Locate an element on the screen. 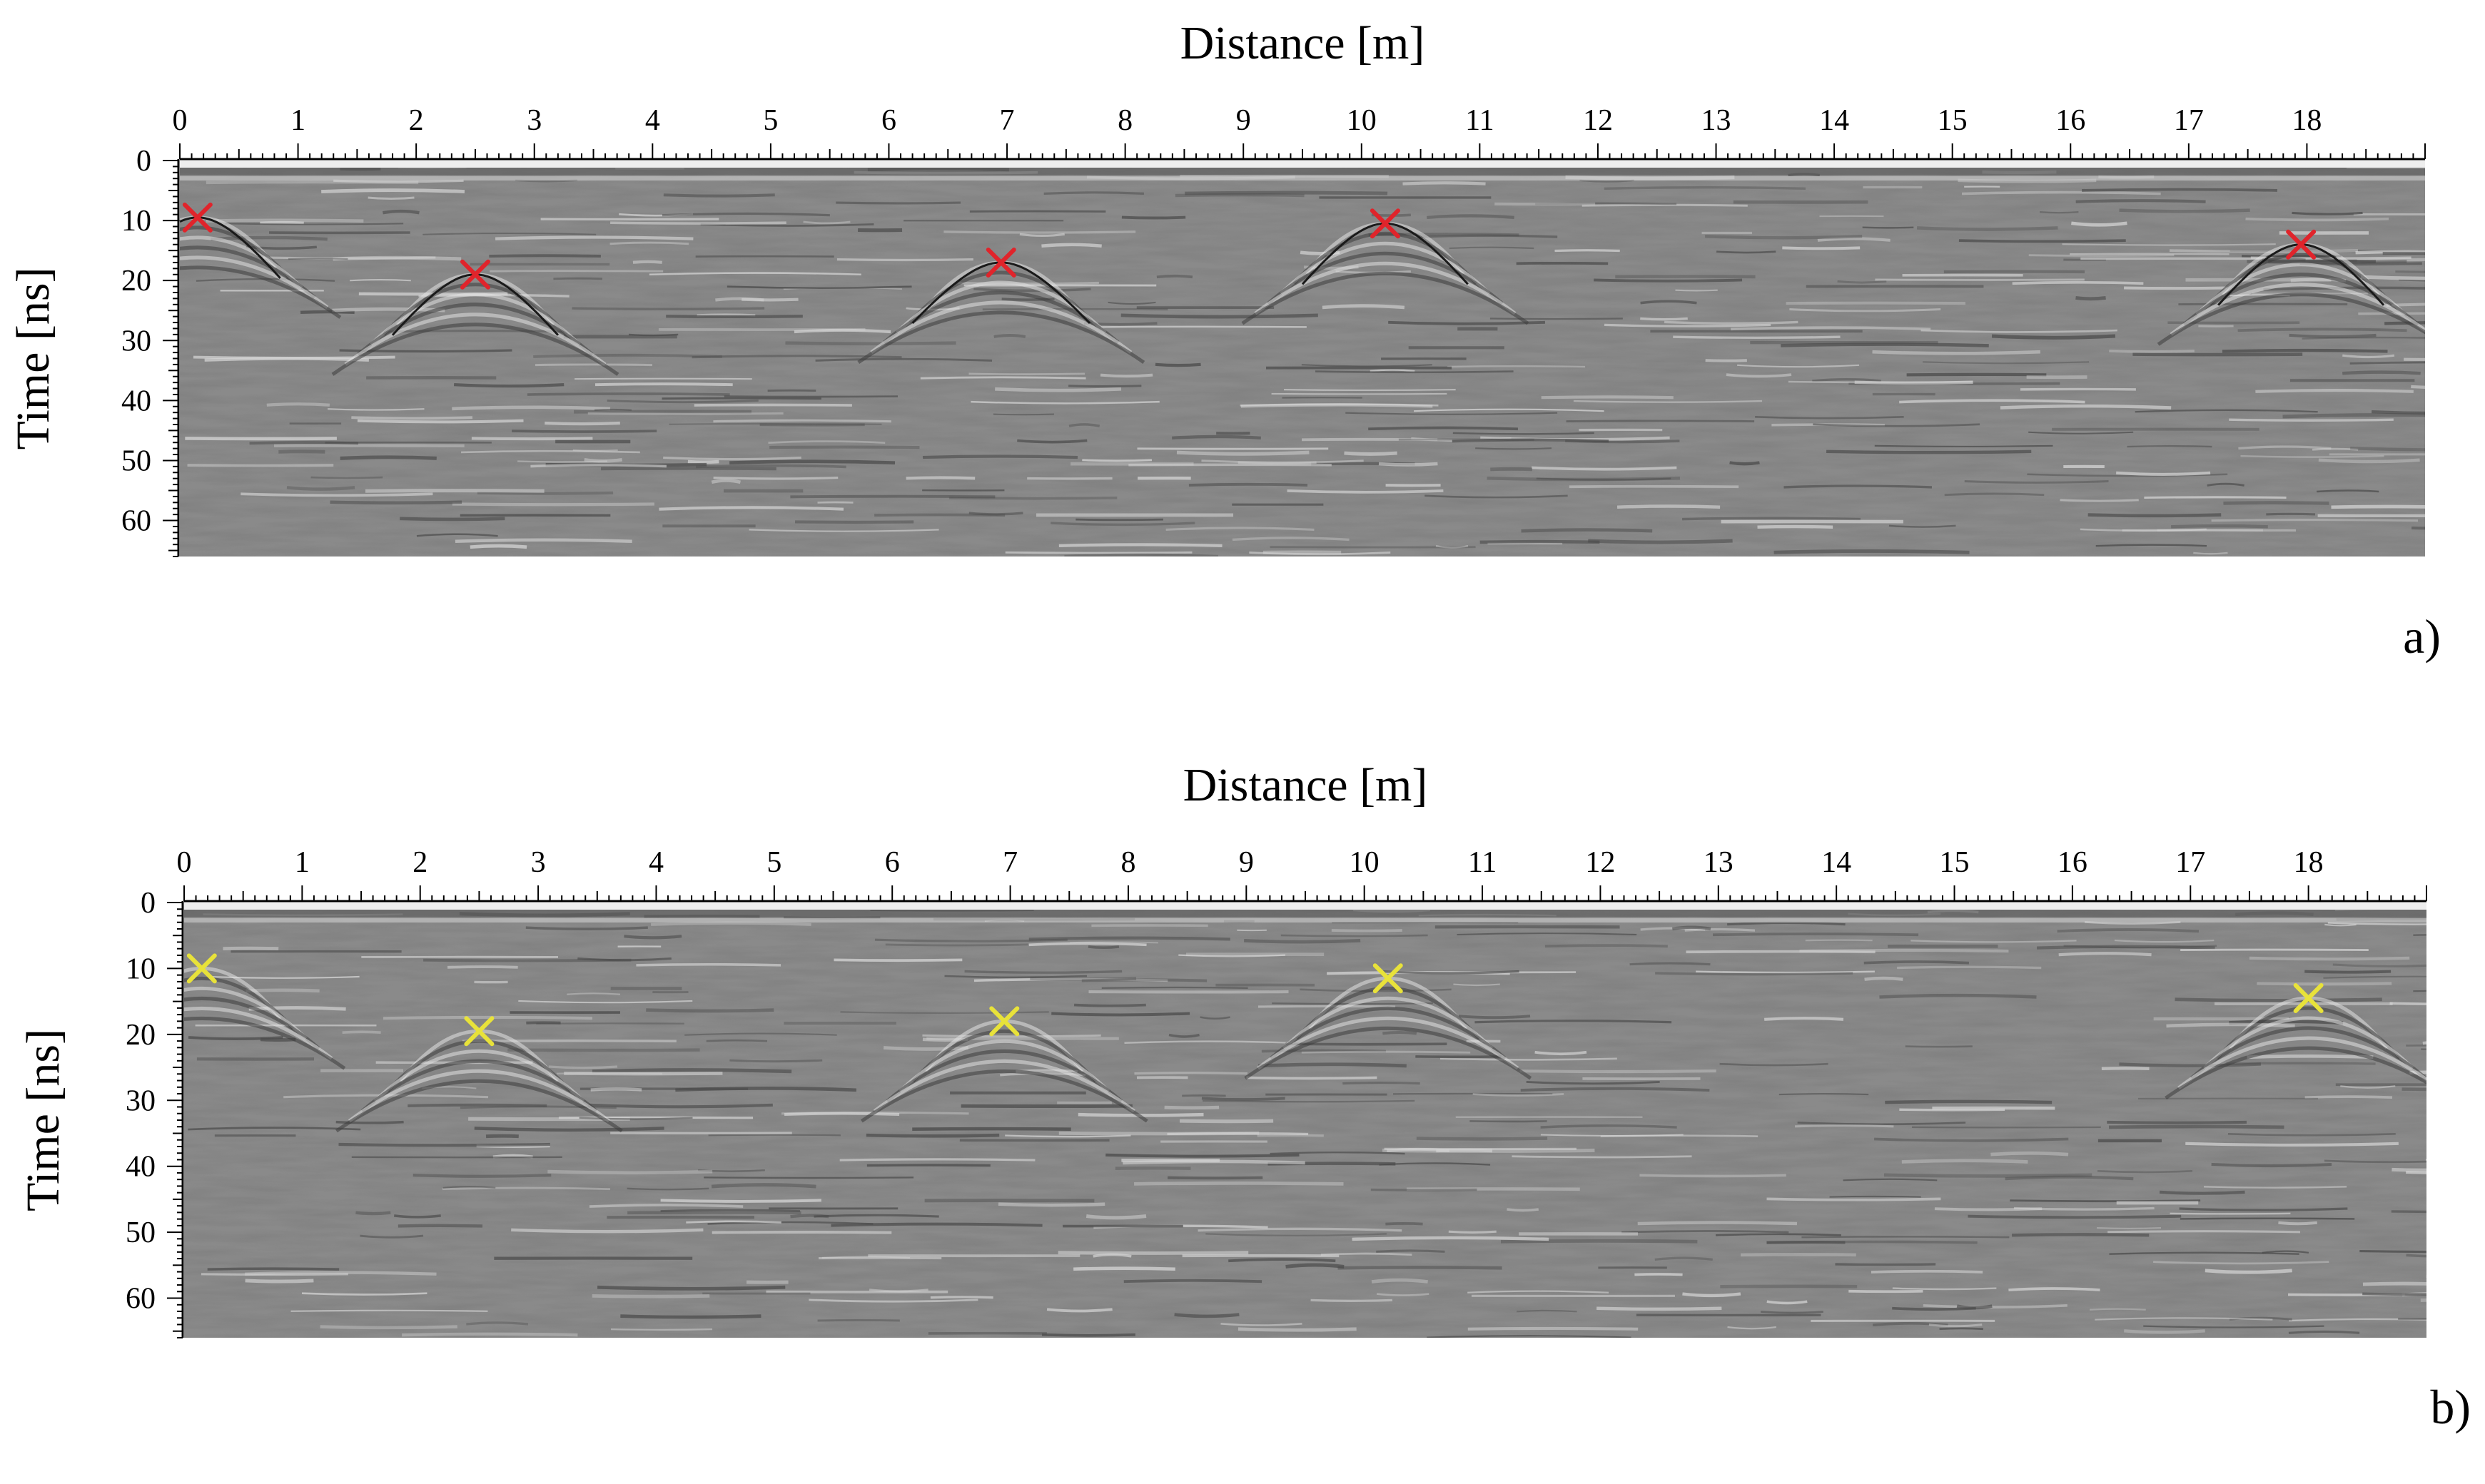 Image resolution: width=2485 pixels, height=1484 pixels. panel-label: a) is located at coordinates (2422, 636).